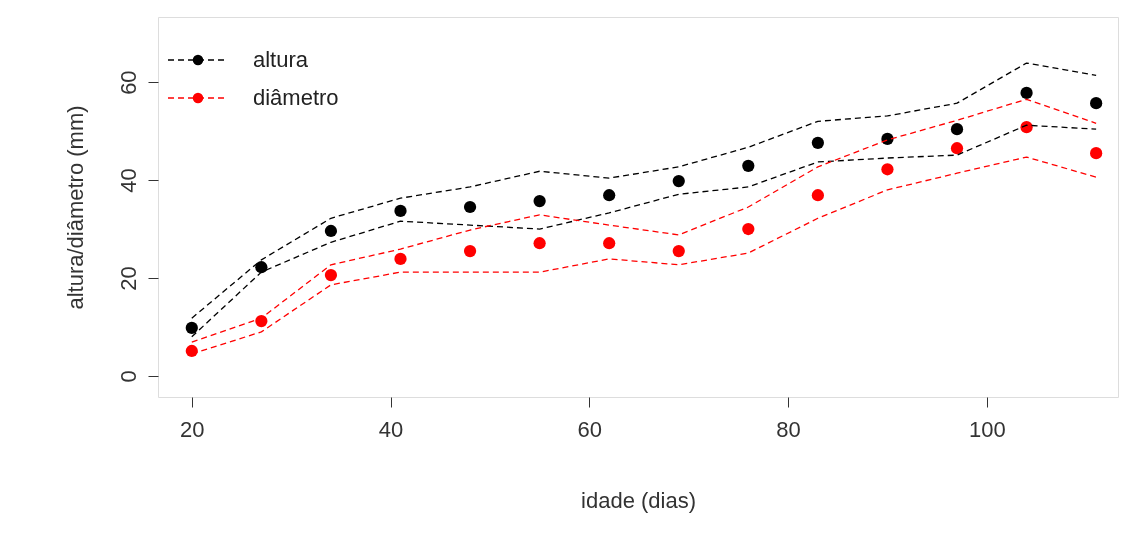 The height and width of the screenshot is (540, 1121). What do you see at coordinates (391, 429) in the screenshot?
I see `x-tick-label: 40` at bounding box center [391, 429].